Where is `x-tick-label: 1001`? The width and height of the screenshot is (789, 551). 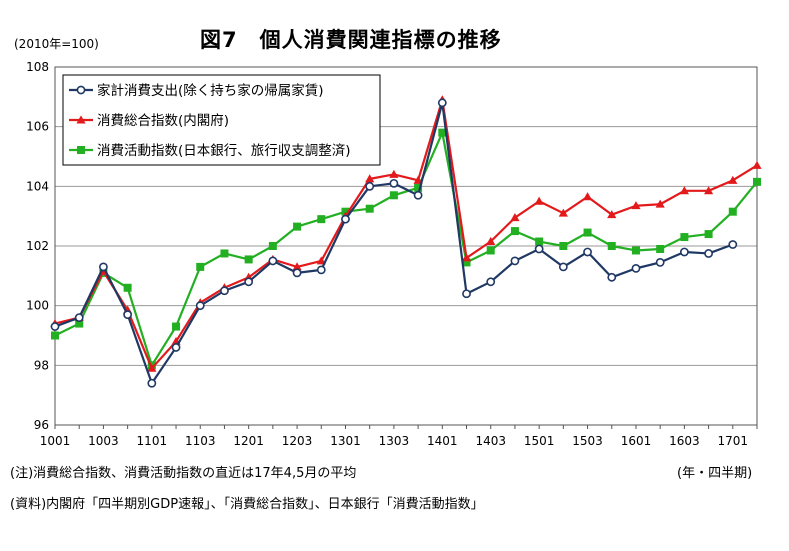
x-tick-label: 1001 is located at coordinates (55, 441).